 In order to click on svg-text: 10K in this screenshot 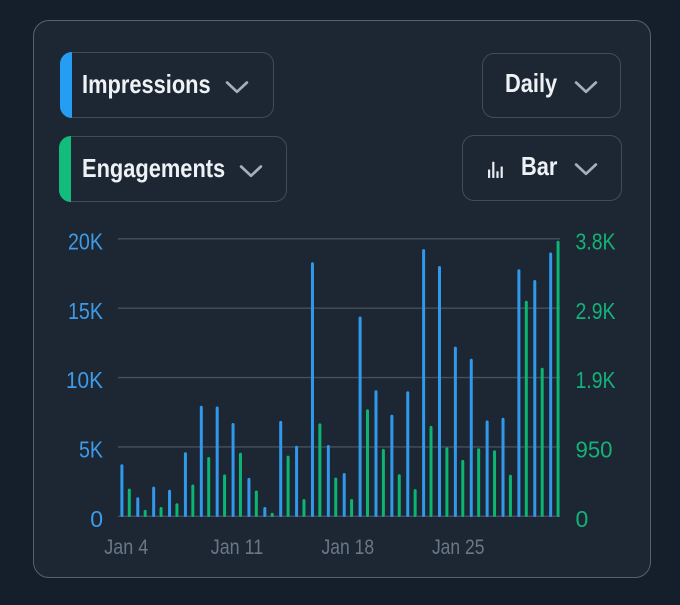, I will do `click(85, 380)`.